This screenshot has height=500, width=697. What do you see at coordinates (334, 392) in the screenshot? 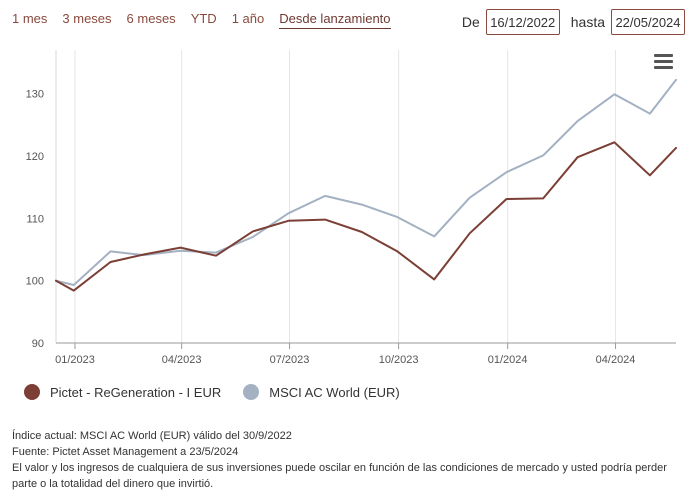
I see `legend-label-index: MSCI AC World (EUR)` at bounding box center [334, 392].